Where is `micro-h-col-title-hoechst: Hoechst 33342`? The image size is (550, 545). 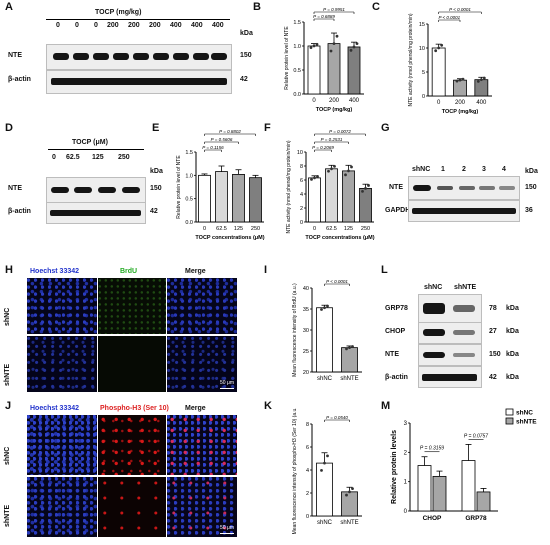
micro-h-col-title-hoechst: Hoechst 33342 is located at coordinates (55, 271).